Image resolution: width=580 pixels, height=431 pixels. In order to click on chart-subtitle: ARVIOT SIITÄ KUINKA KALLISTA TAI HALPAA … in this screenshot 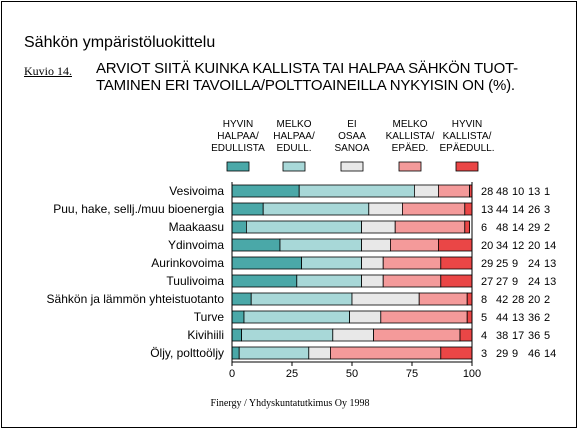, I will do `click(331, 77)`.